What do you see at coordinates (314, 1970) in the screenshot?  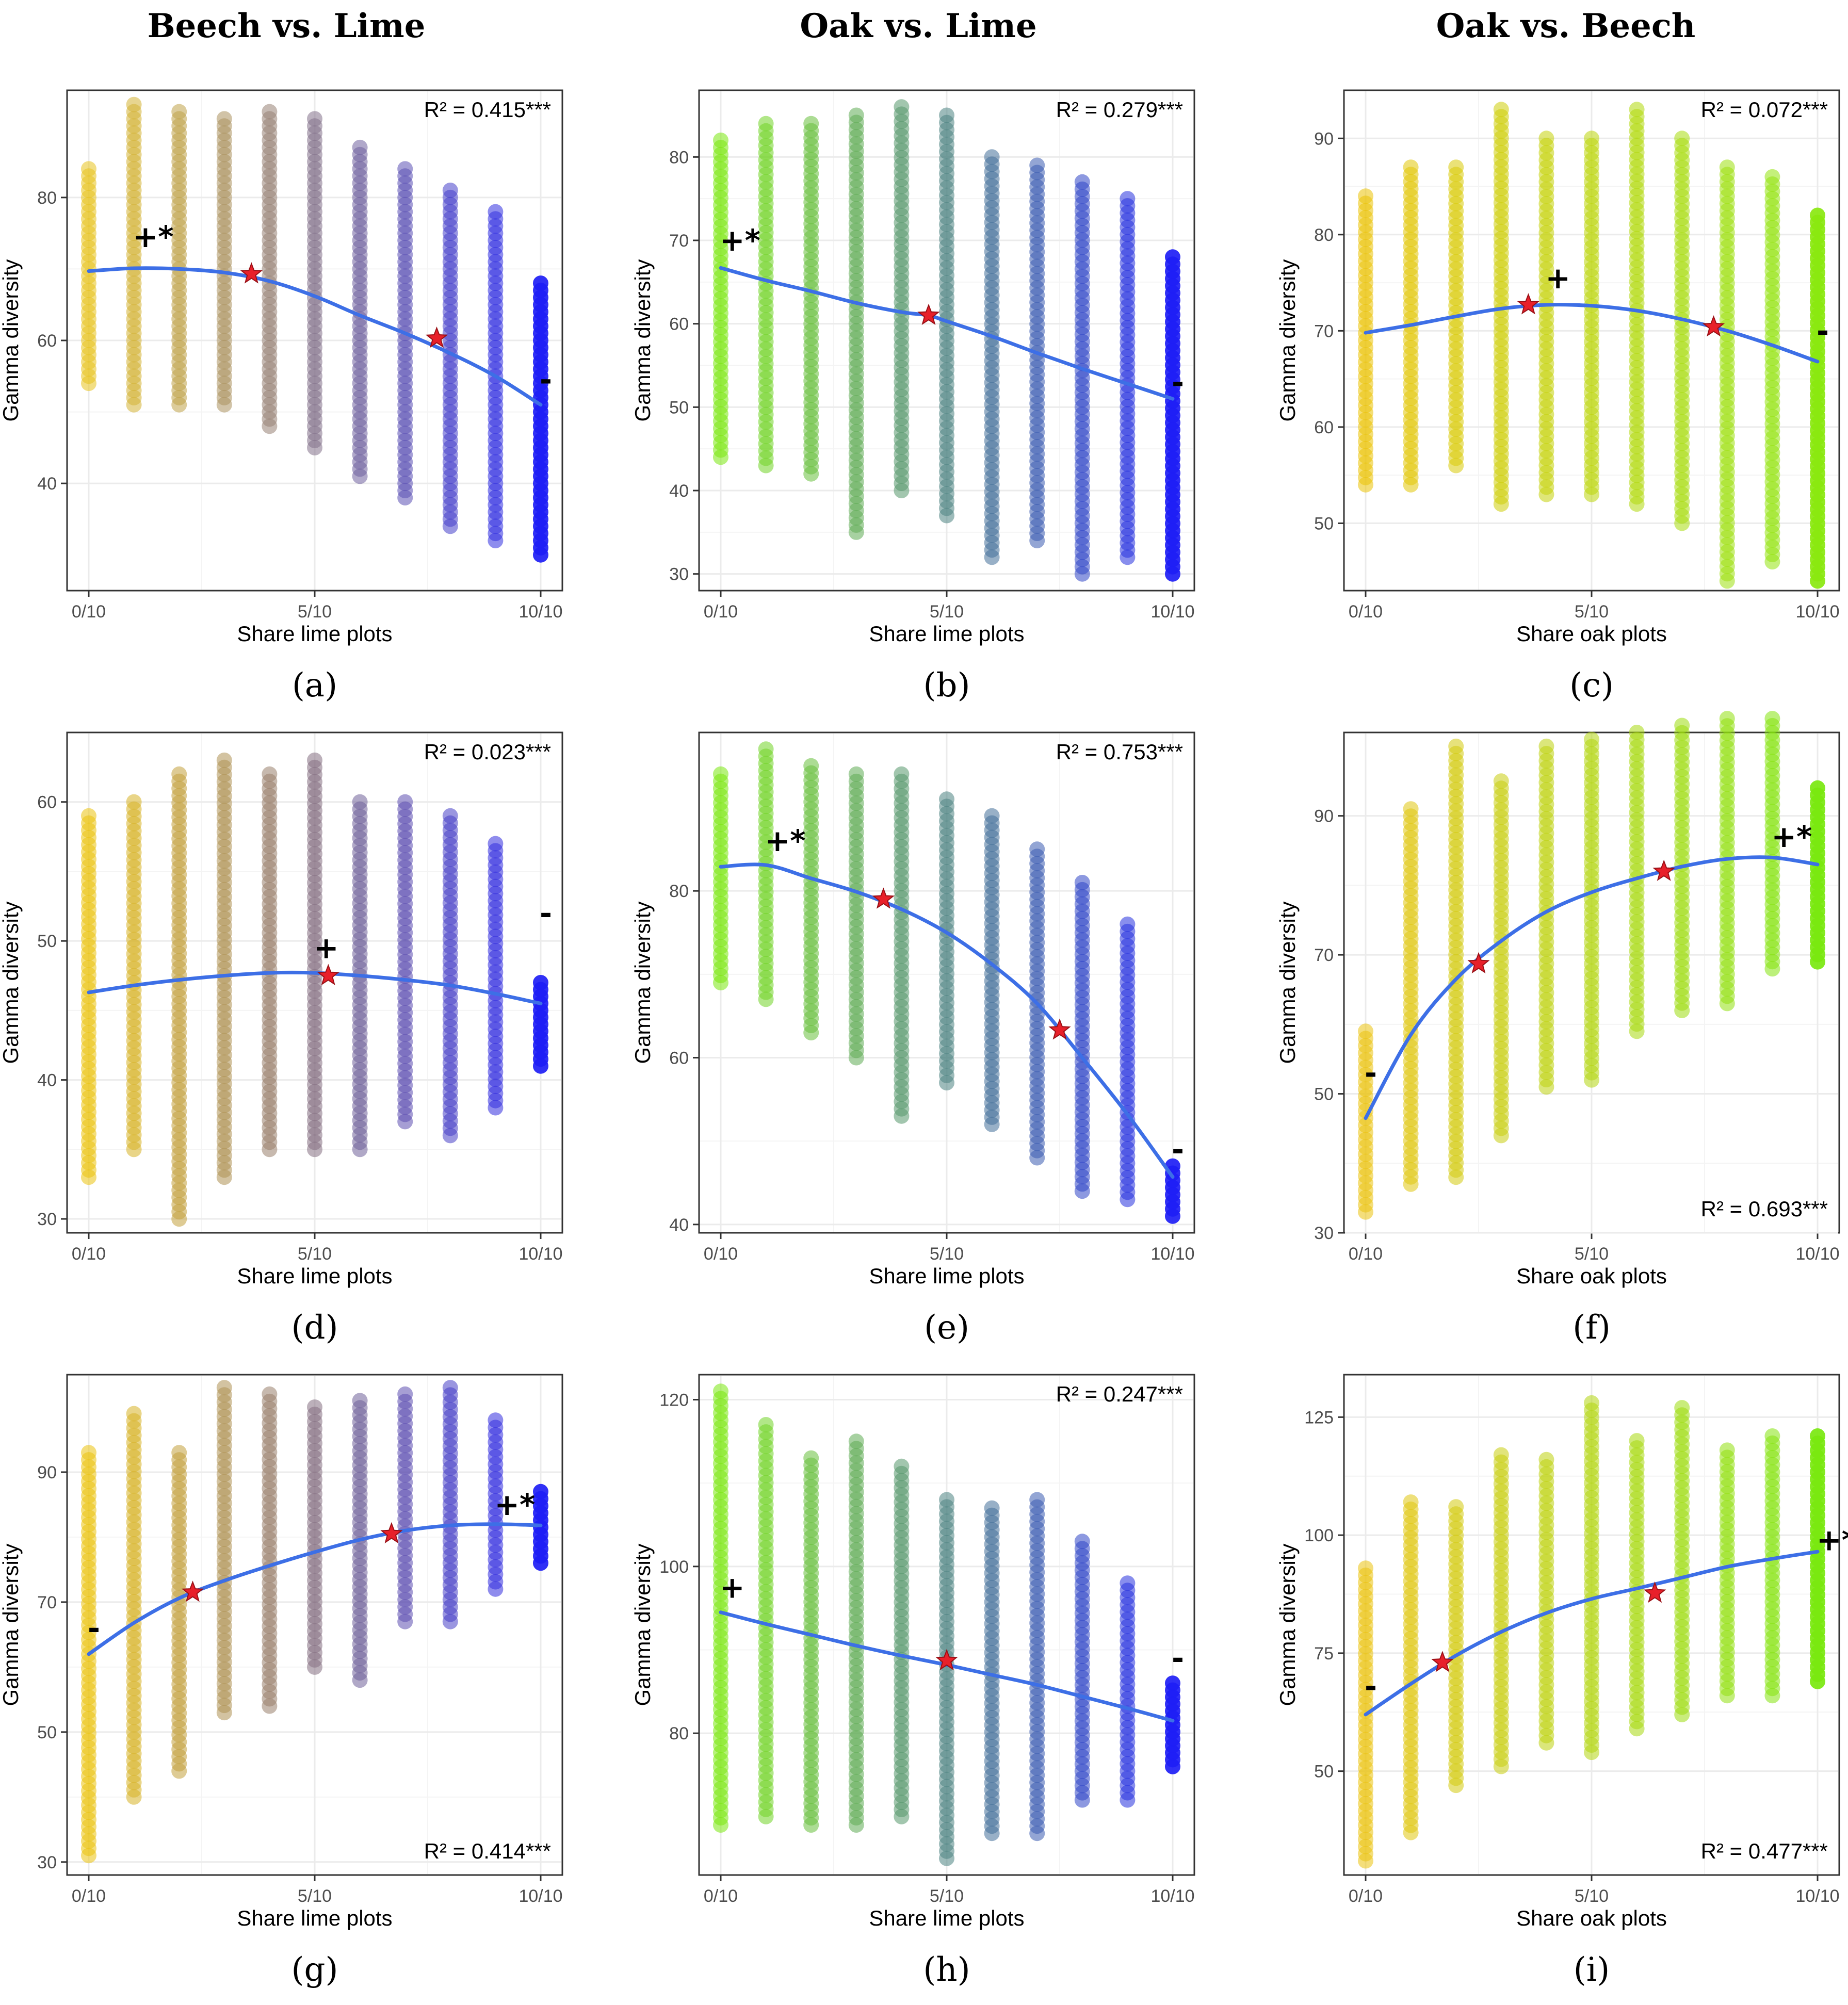 I see `panel-label-g: (g)` at bounding box center [314, 1970].